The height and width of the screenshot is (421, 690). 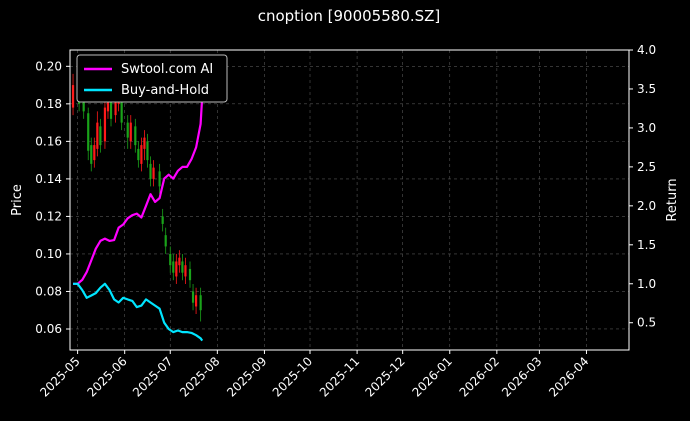 I want to click on y-right-tick-label: 1.0, so click(x=646, y=284).